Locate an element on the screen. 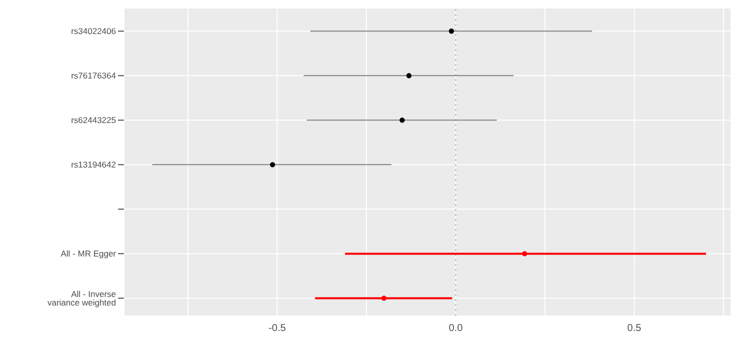 This screenshot has width=735, height=342. y-tick-label: rs13194642 is located at coordinates (93, 165).